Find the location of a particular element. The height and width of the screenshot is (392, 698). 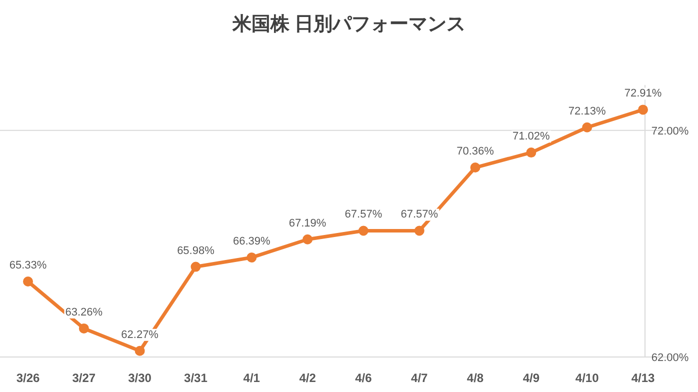

x-tick-label: 4/9 is located at coordinates (531, 378).